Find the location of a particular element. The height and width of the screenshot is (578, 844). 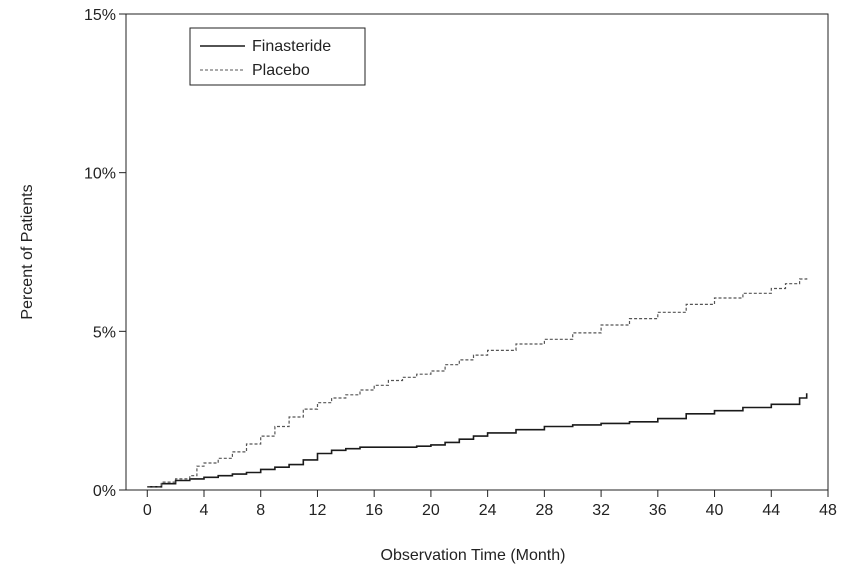

legend-label-finasteride: Finasteride is located at coordinates (291, 46).